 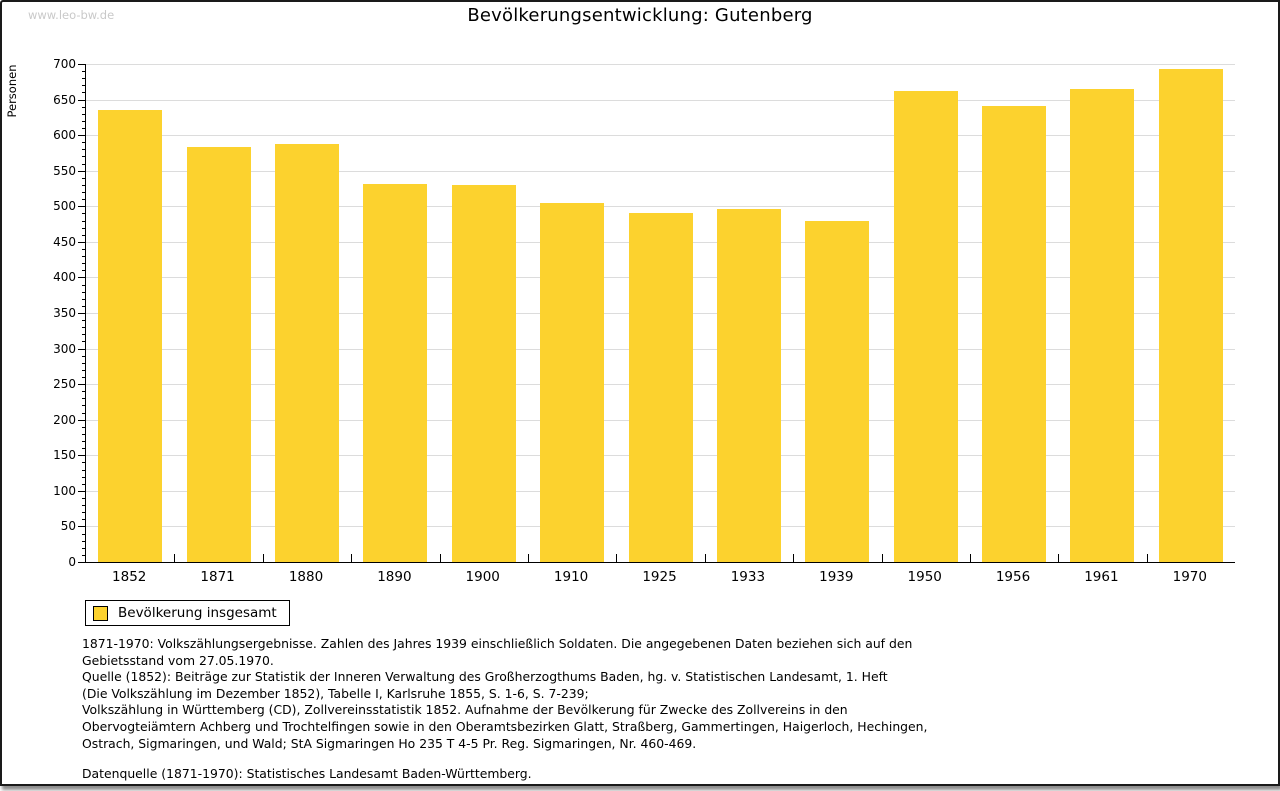 I want to click on x-tick-label: 1871, so click(x=217, y=577).